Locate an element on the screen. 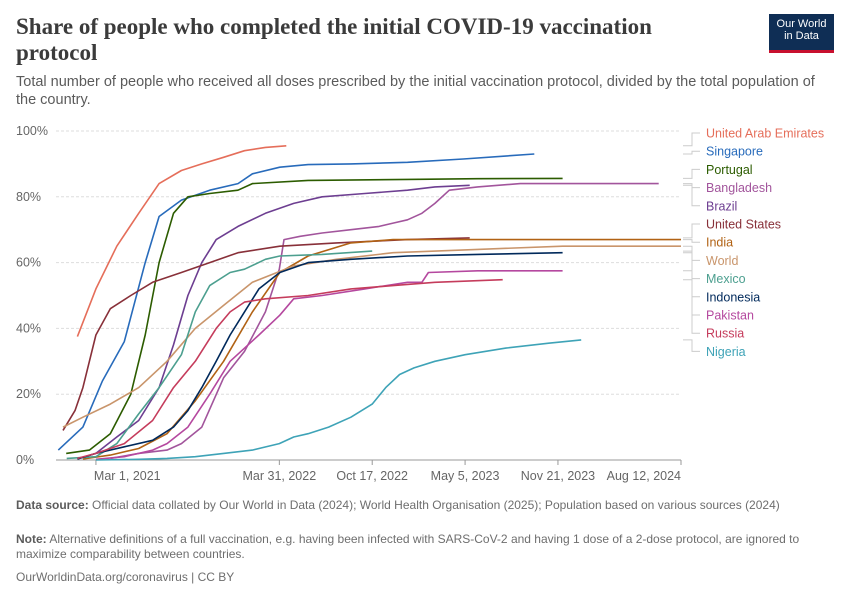  legend-connectors is located at coordinates (691, 242).